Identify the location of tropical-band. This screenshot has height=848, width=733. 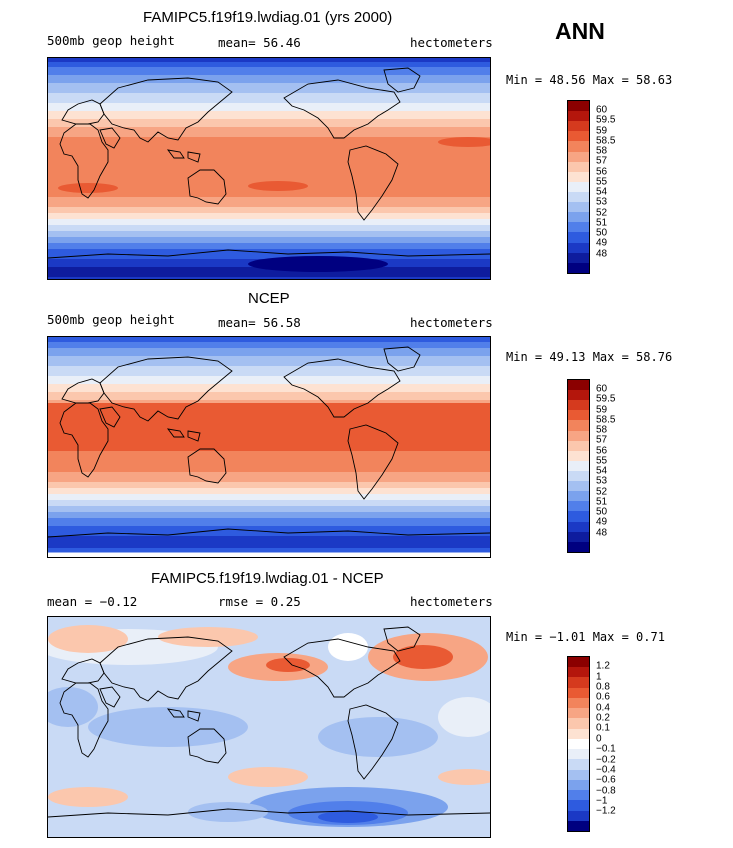
(269, 427).